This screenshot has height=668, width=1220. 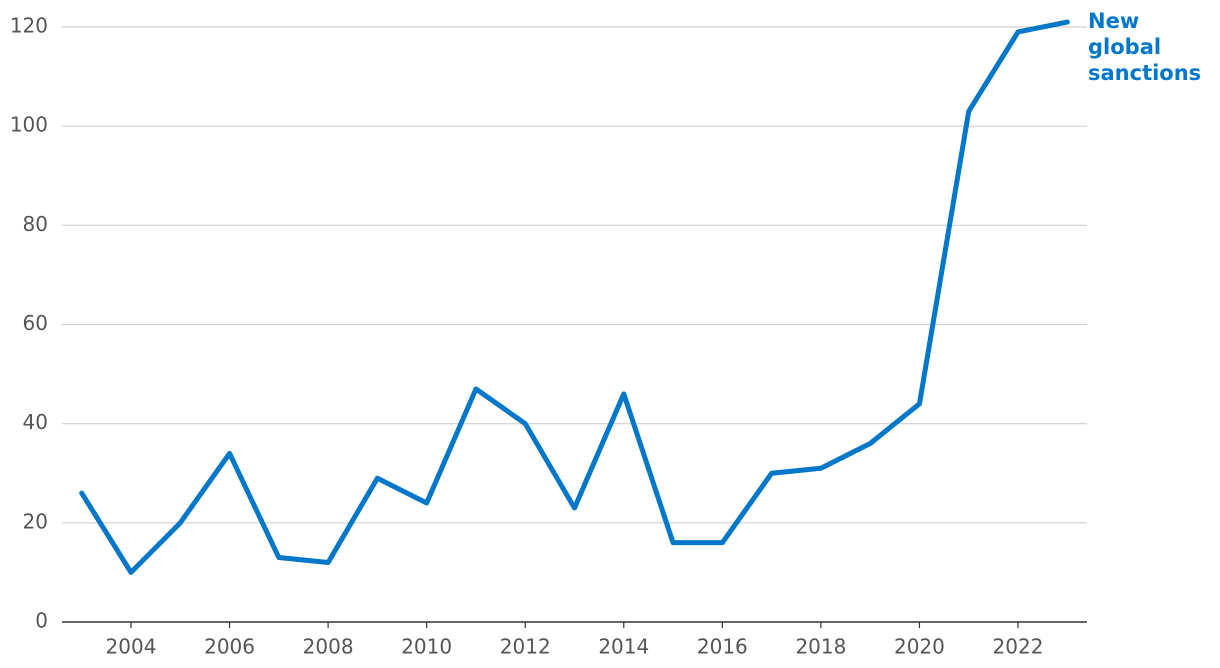 What do you see at coordinates (131, 647) in the screenshot?
I see `x-tick-label: 2004` at bounding box center [131, 647].